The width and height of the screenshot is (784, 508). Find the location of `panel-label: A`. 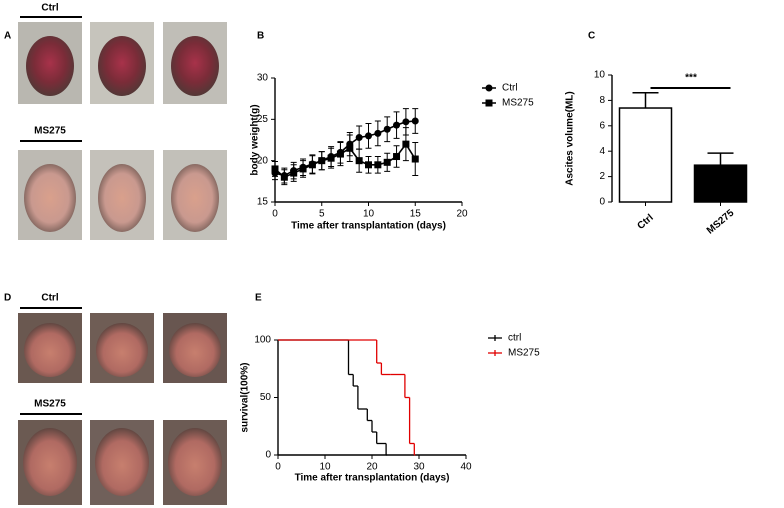

panel-label: A is located at coordinates (7, 36).